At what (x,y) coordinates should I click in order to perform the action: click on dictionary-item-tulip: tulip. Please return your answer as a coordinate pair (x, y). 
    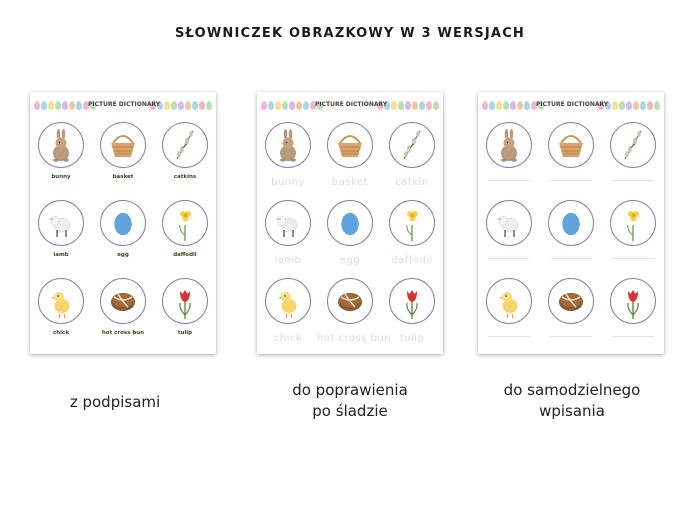
    Looking at the image, I should click on (185, 316).